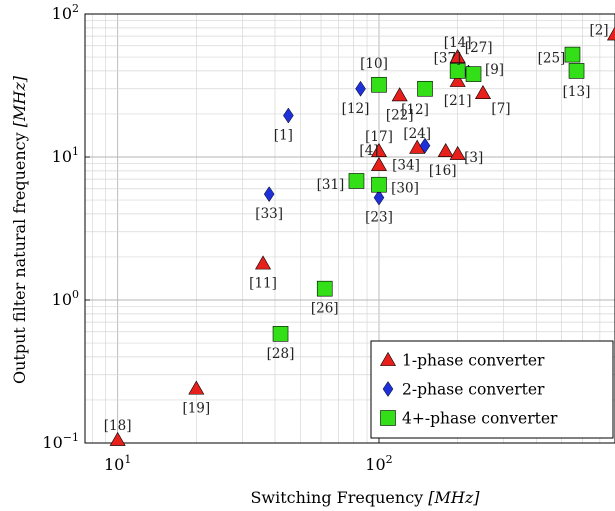 This screenshot has width=615, height=511. Describe the element at coordinates (331, 185) in the screenshot. I see `data-label: [31]` at that location.